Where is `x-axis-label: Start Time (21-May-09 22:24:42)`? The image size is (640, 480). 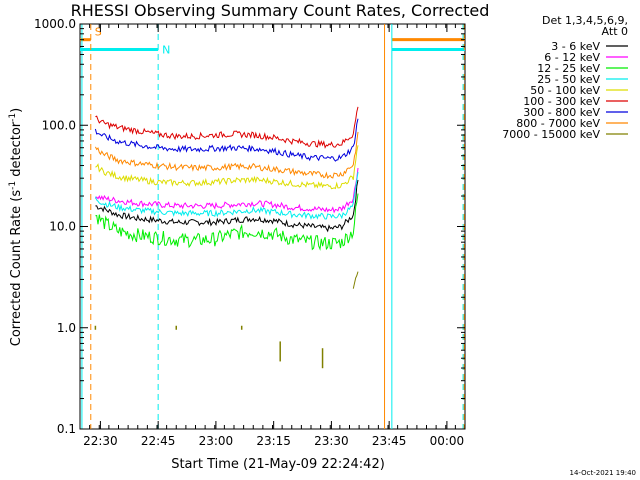 x-axis-label: Start Time (21-May-09 22:24:42) is located at coordinates (278, 464).